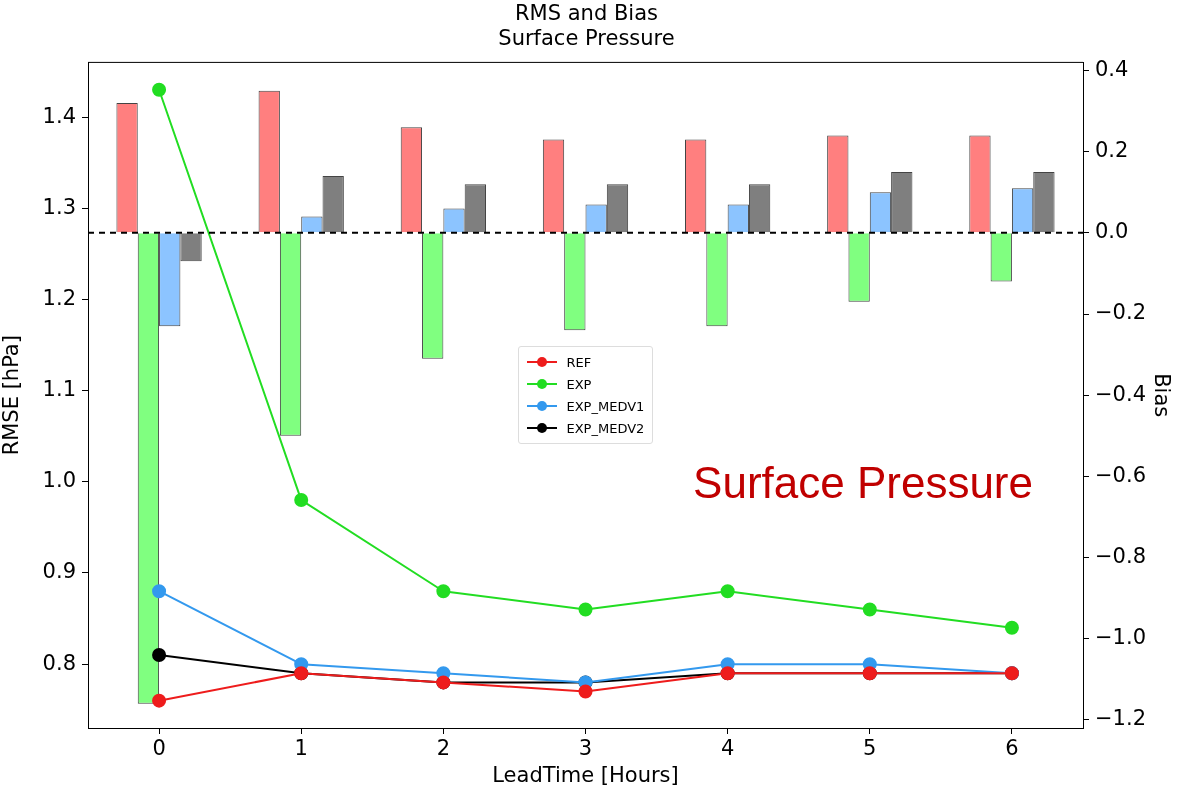 This screenshot has height=793, width=1178. I want to click on y2-tick-label: 0.2, so click(1112, 150).